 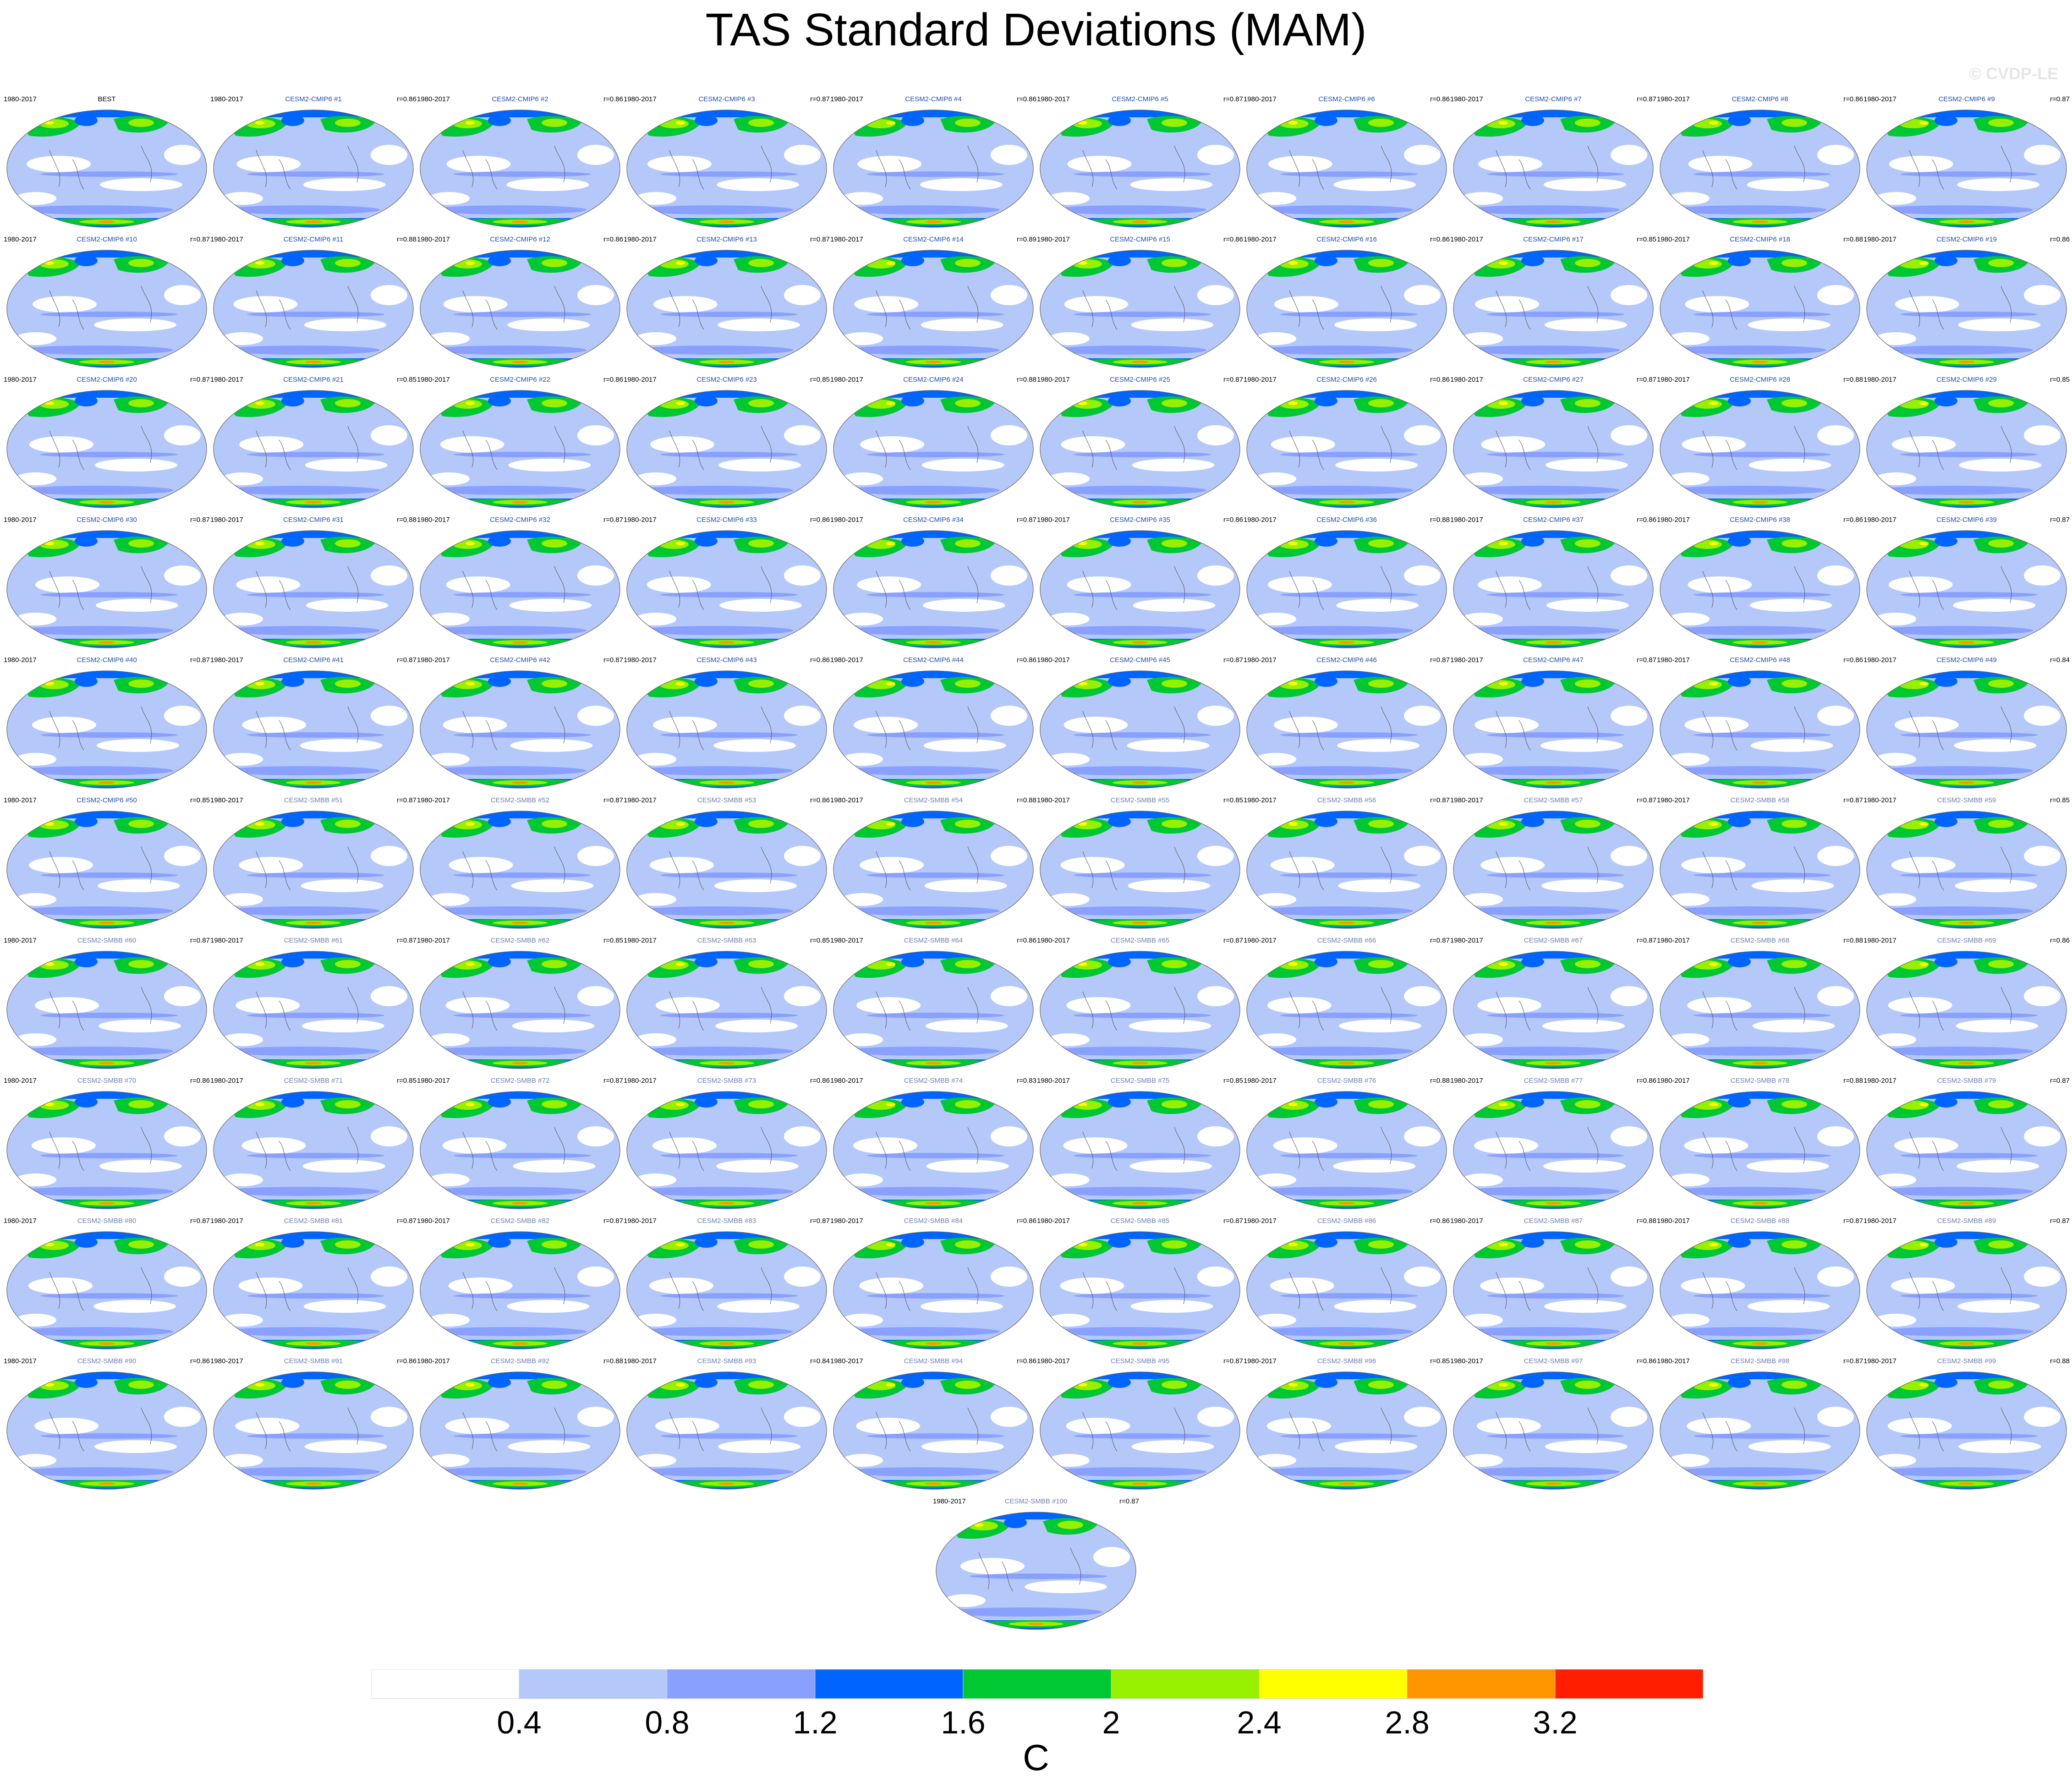 I want to click on map-panel: 1980-2017 CESM2-CMIP6 #27 r=0.87, so click(x=1553, y=444).